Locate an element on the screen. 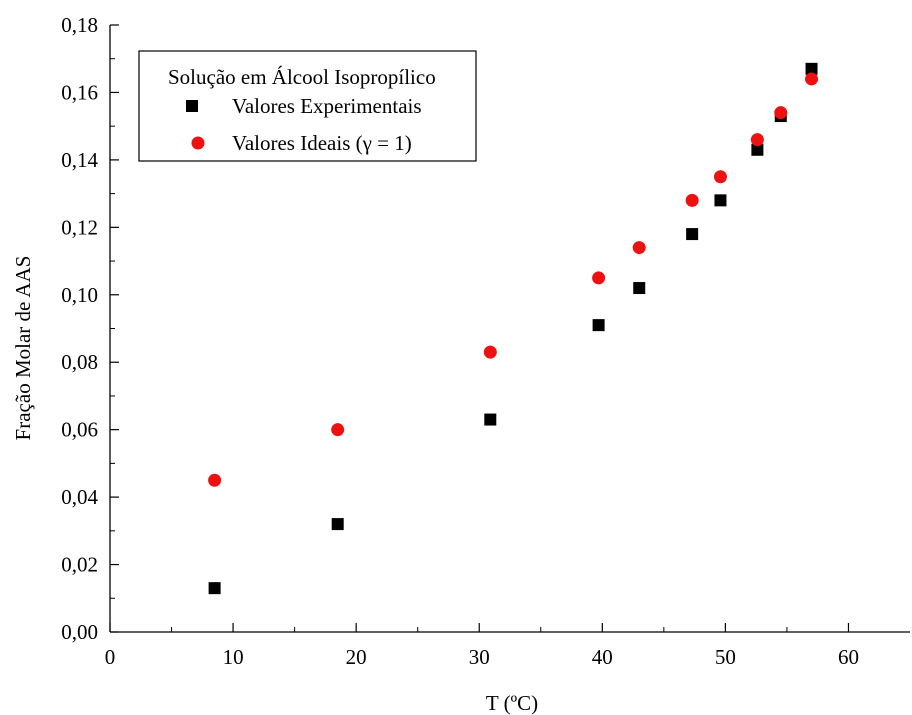  x-tick-label: 60 is located at coordinates (848, 657).